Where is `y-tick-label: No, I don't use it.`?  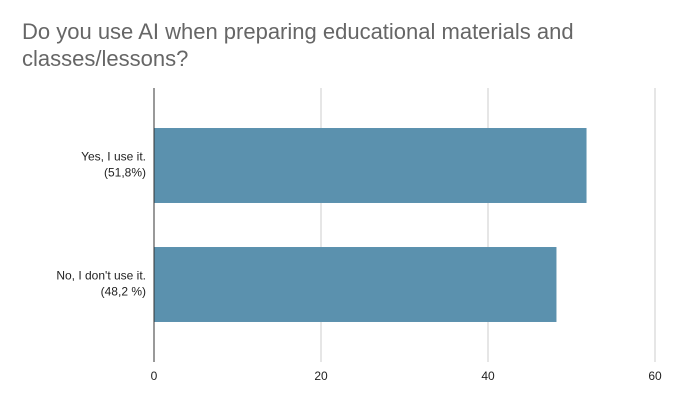 y-tick-label: No, I don't use it. is located at coordinates (101, 276).